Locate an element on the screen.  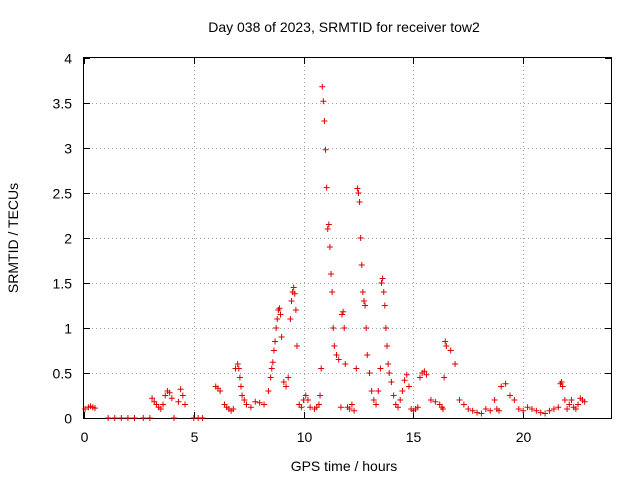
y-tick-label: 2 is located at coordinates (68, 239).